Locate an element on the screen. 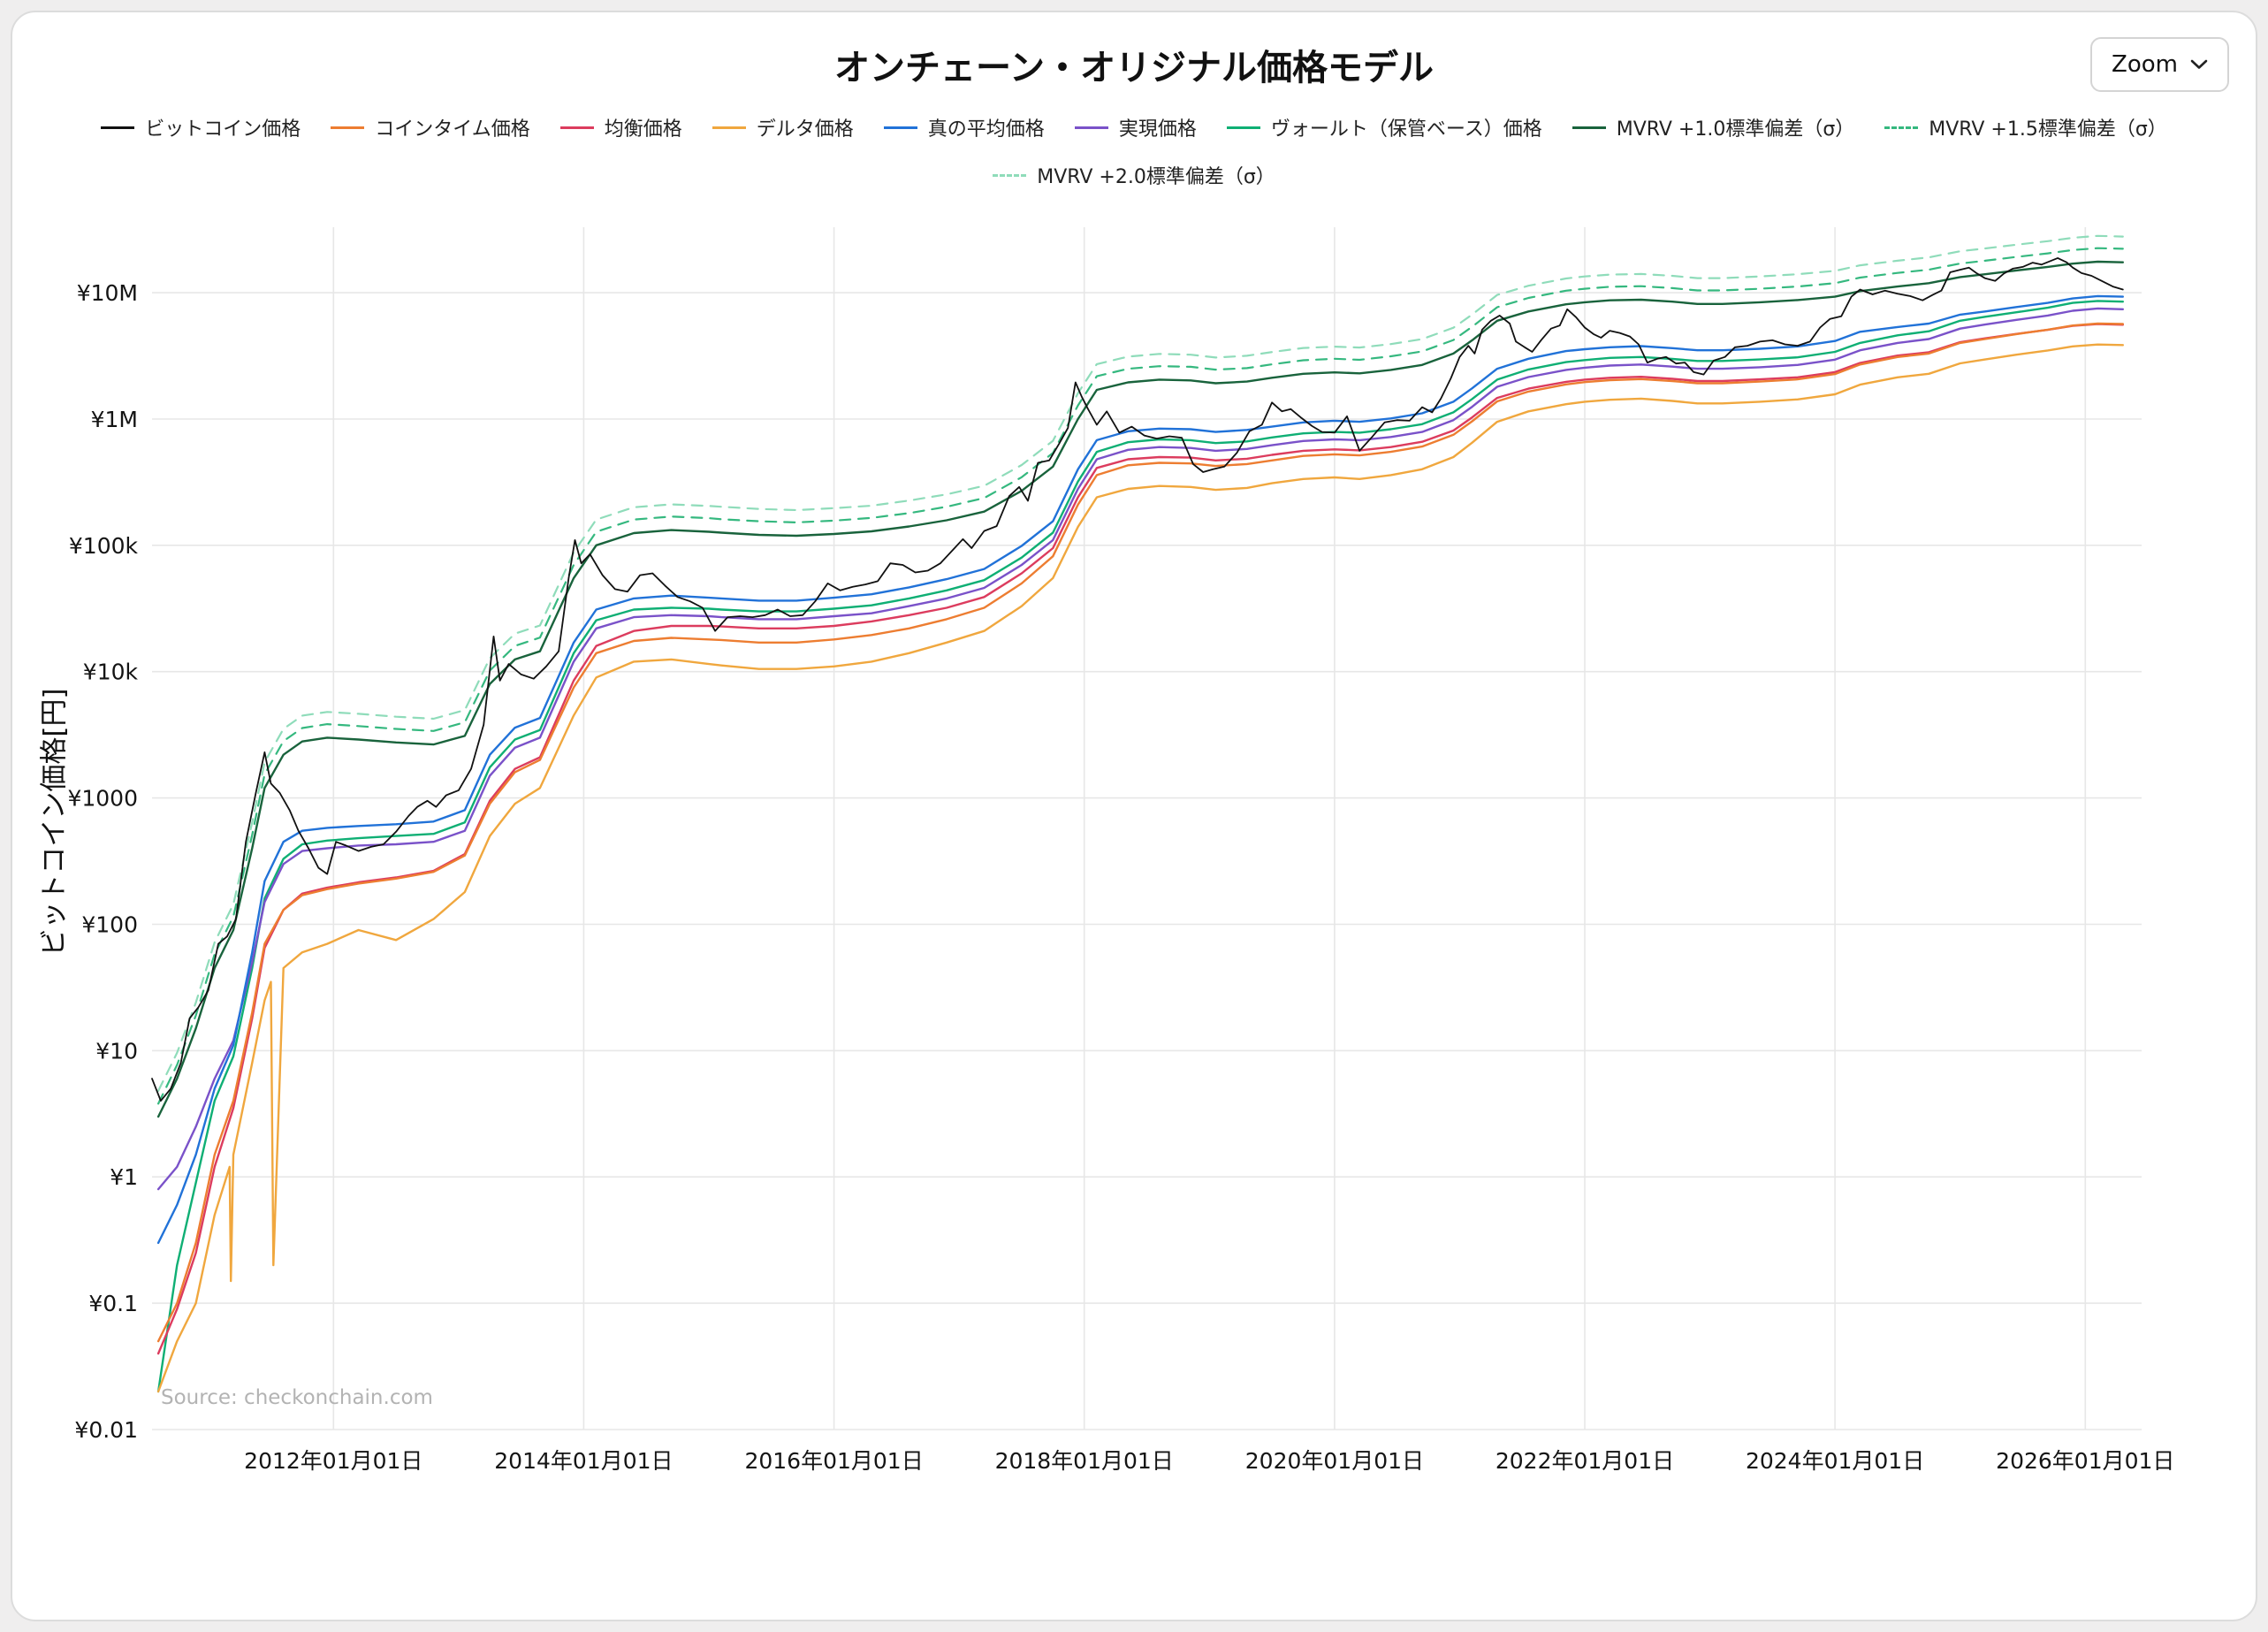 This screenshot has width=2268, height=1632. legend-row-2: MVRV +2.0標準偏差（σ） is located at coordinates (1134, 175).